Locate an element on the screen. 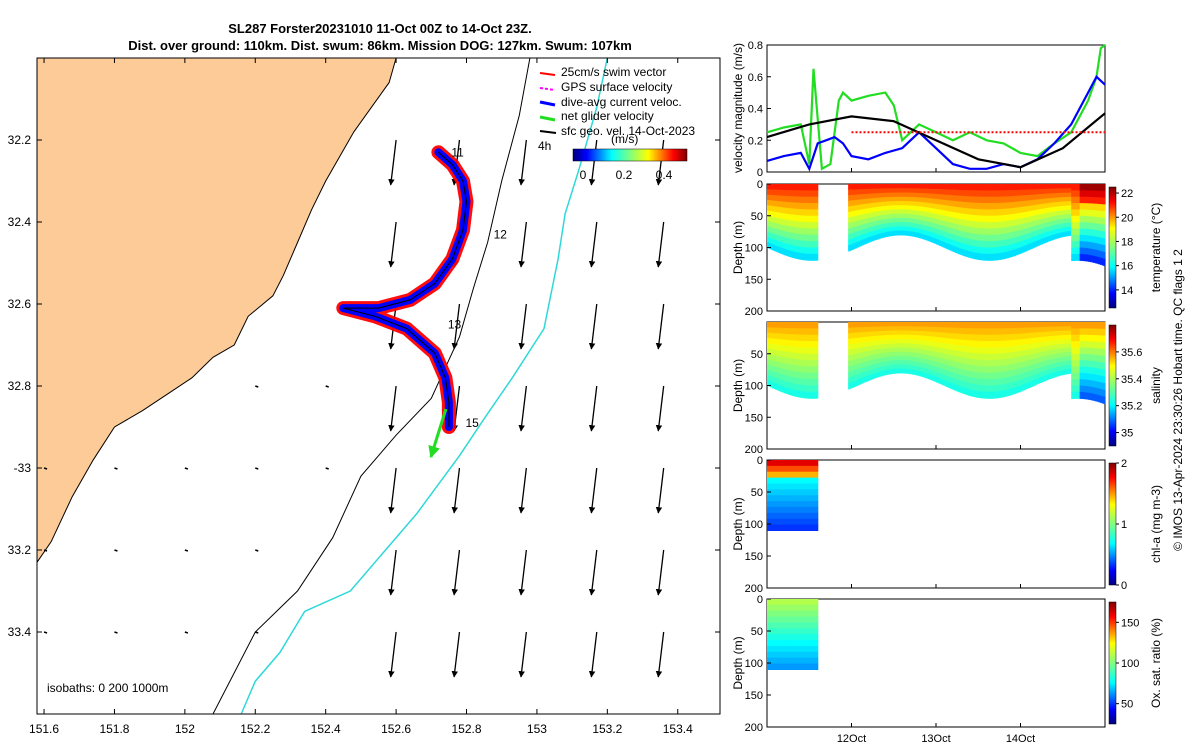 This screenshot has width=1200, height=750. current-vector-arrow is located at coordinates (523, 654).